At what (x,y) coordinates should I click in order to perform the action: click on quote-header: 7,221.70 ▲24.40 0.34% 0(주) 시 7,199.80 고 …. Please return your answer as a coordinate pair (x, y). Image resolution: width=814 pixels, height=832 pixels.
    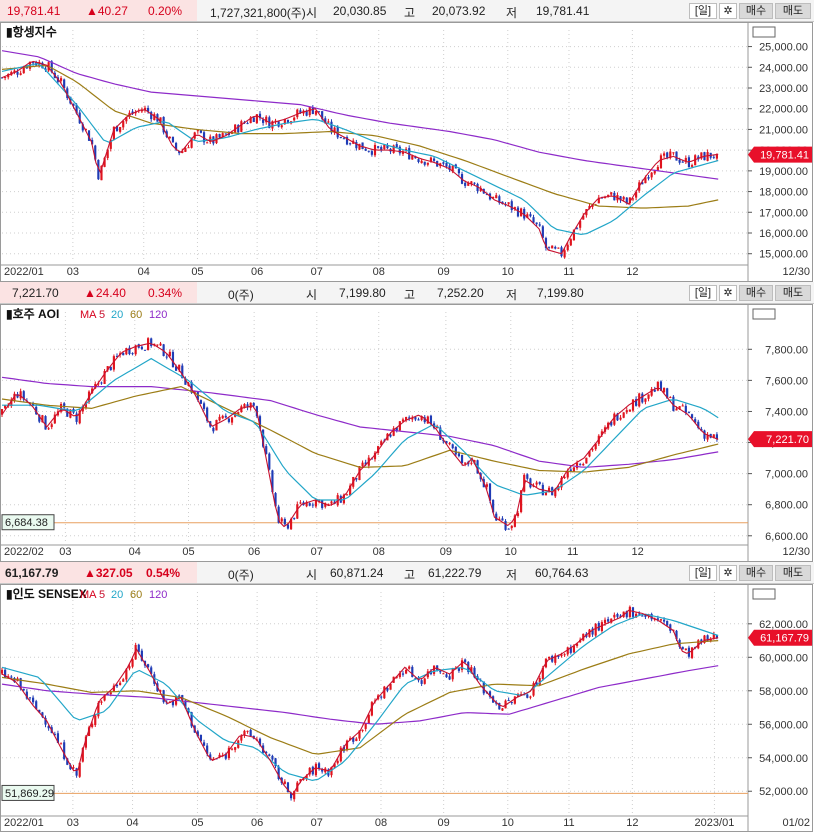
    Looking at the image, I should click on (407, 293).